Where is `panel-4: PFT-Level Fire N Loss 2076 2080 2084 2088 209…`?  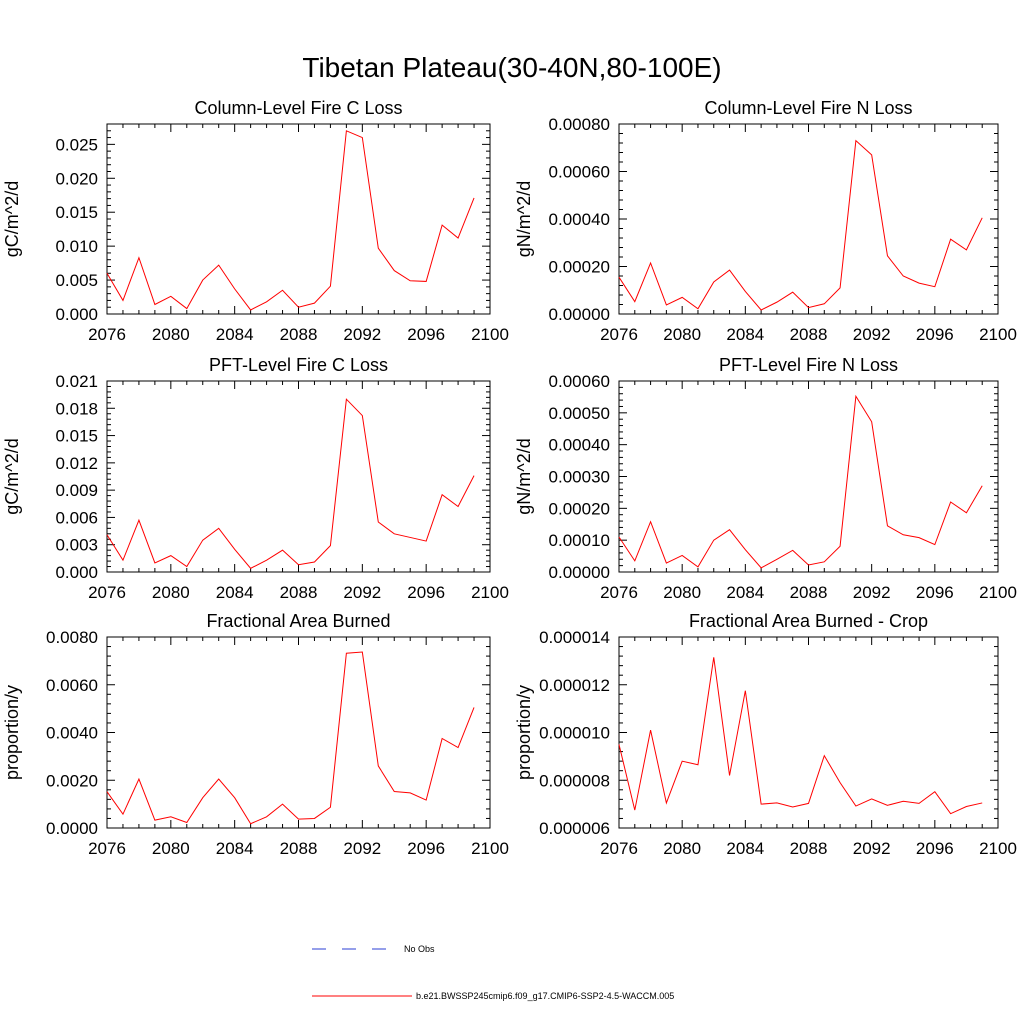
panel-4: PFT-Level Fire N Loss 2076 2080 2084 2088 209… is located at coordinates (765, 478).